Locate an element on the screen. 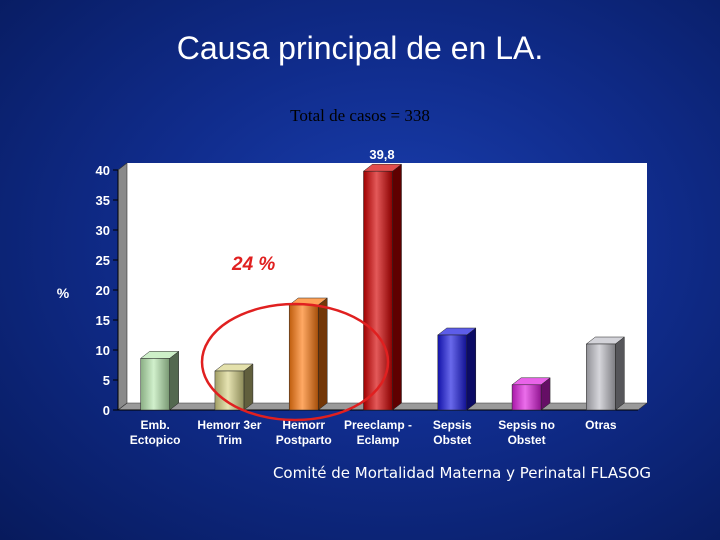 This screenshot has height=540, width=720. category-label: Hemorr is located at coordinates (303, 425).